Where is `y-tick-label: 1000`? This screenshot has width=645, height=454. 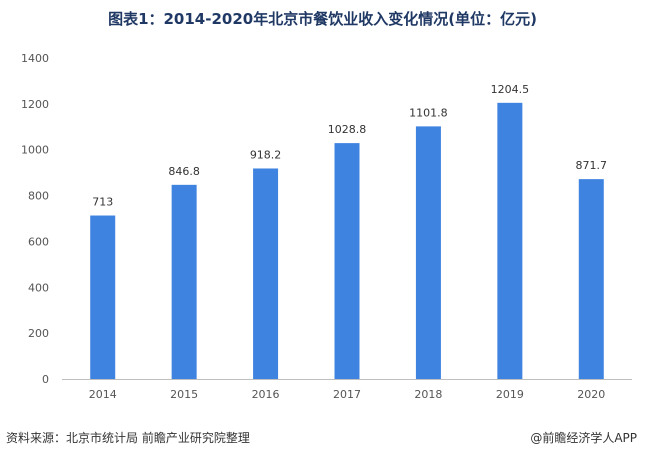 y-tick-label: 1000 is located at coordinates (35, 150).